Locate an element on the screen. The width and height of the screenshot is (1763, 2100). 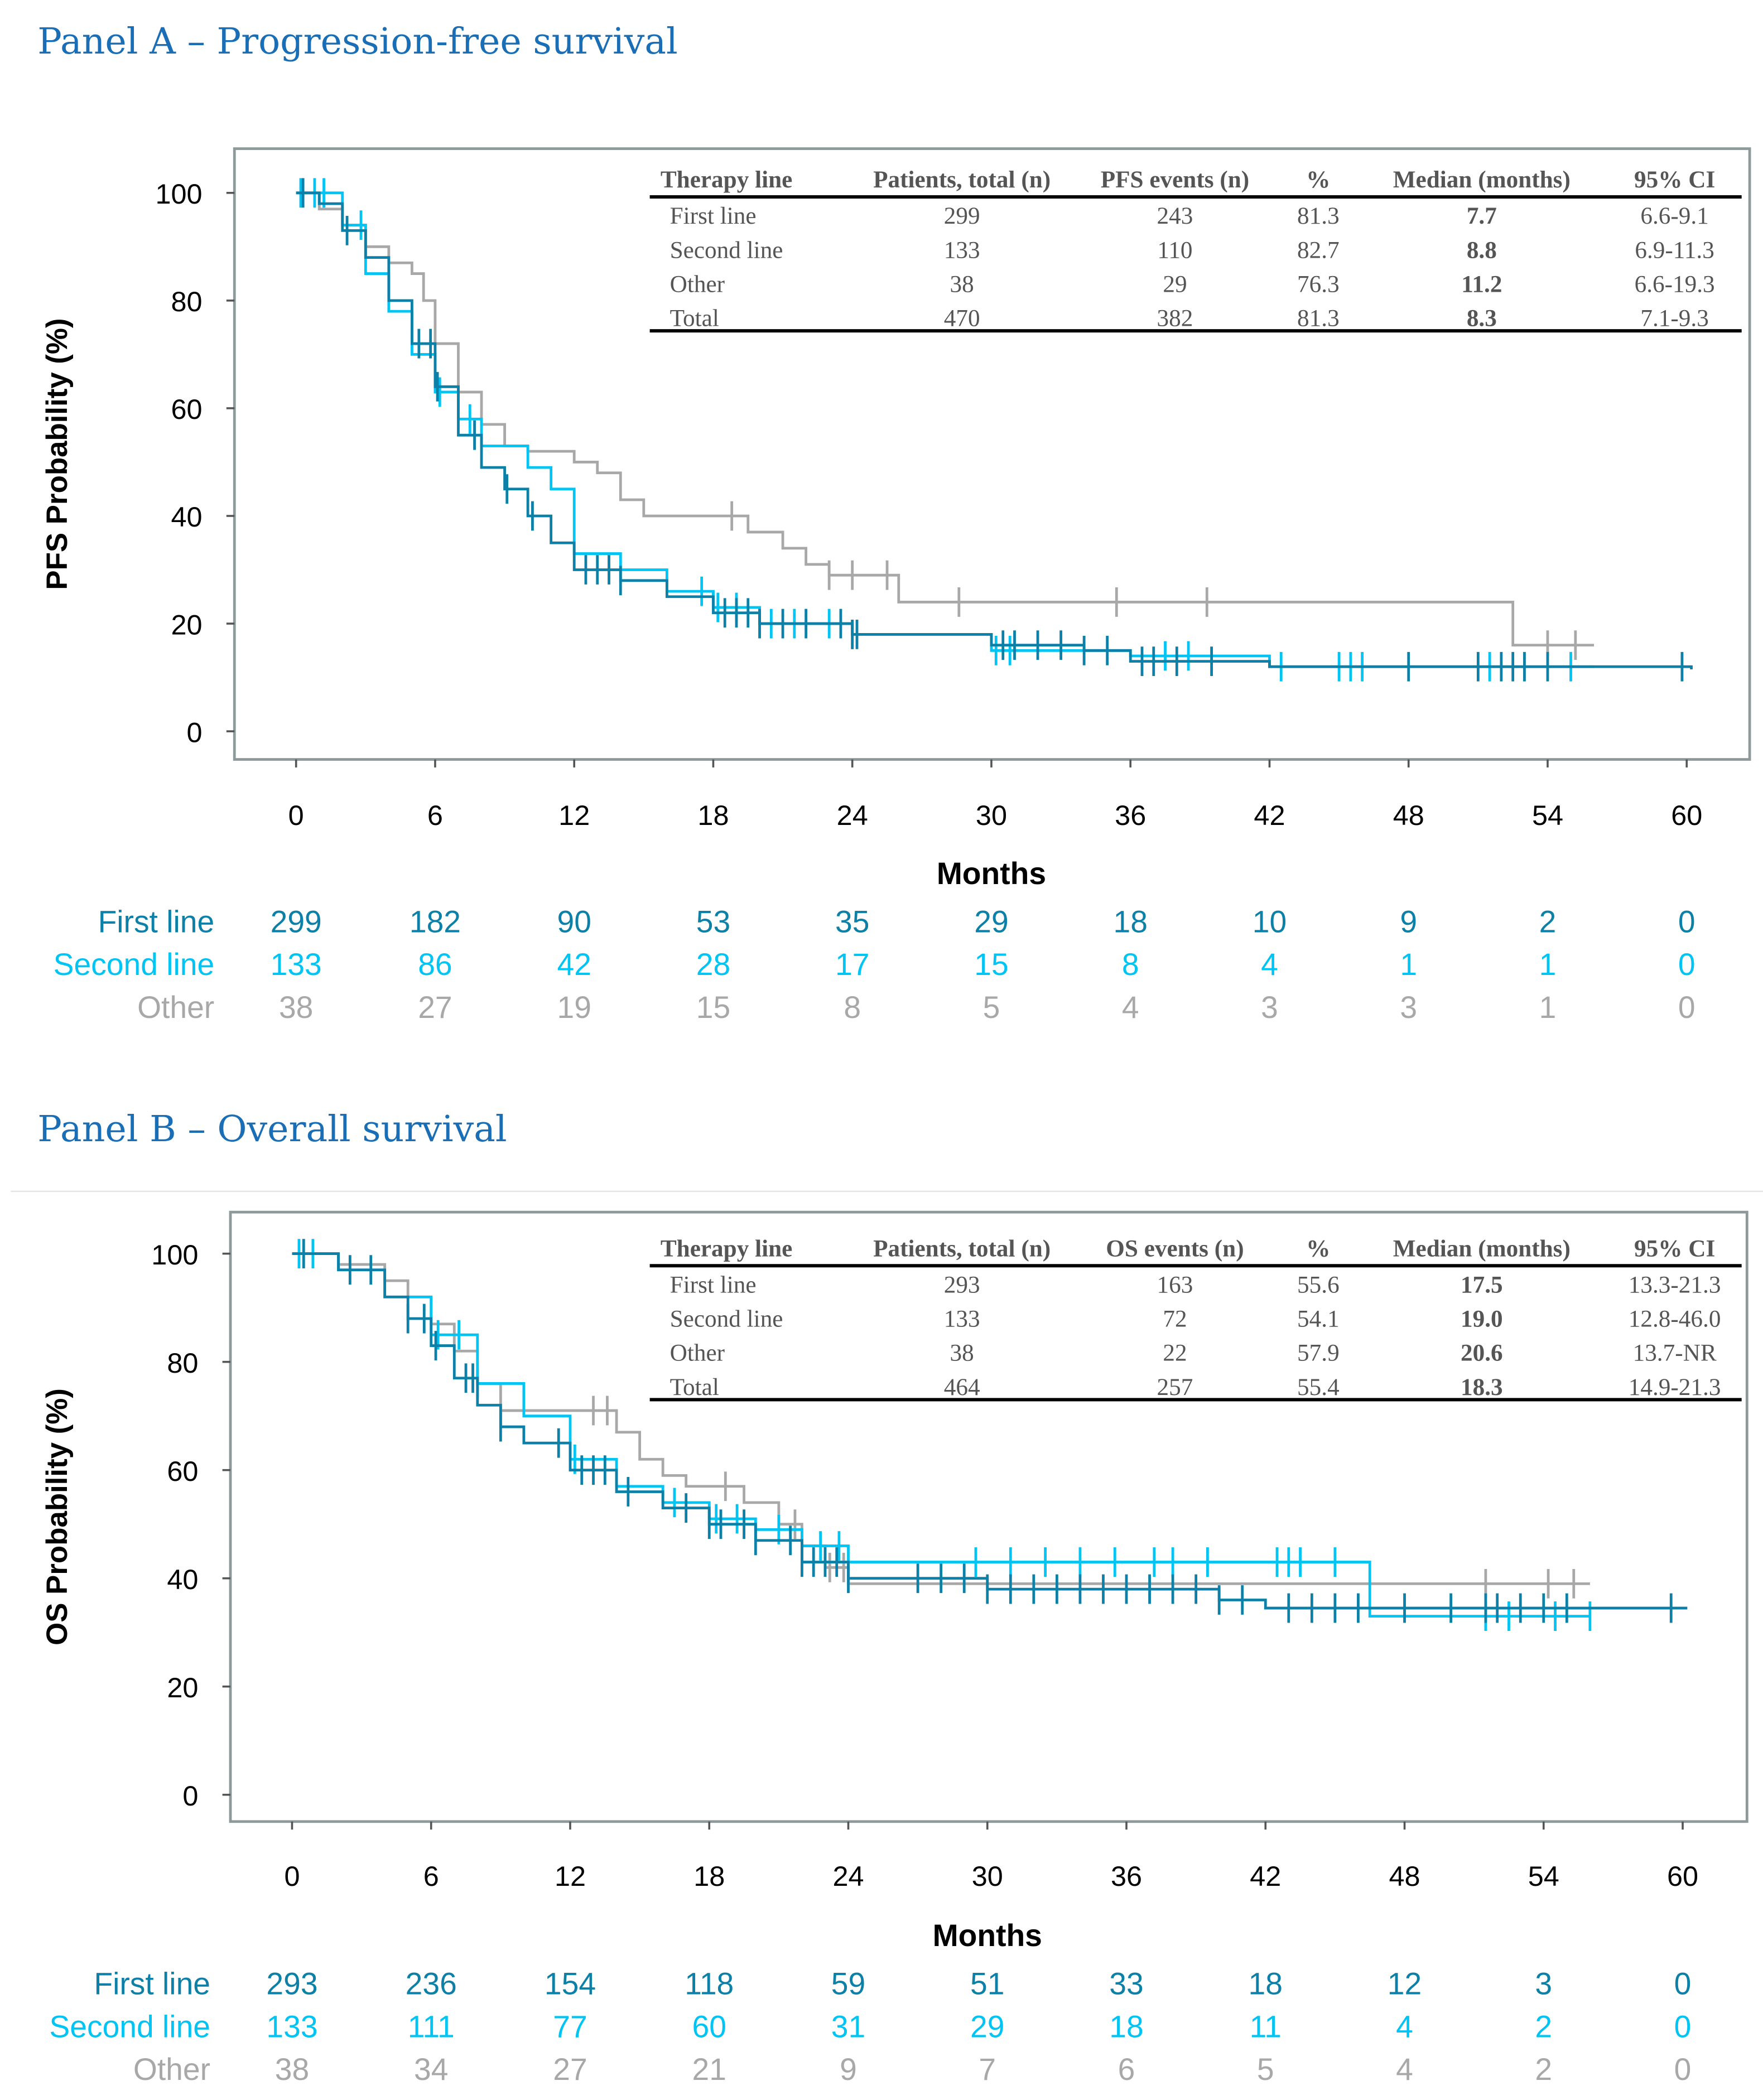
os-curve-second-line is located at coordinates (941, 1435).